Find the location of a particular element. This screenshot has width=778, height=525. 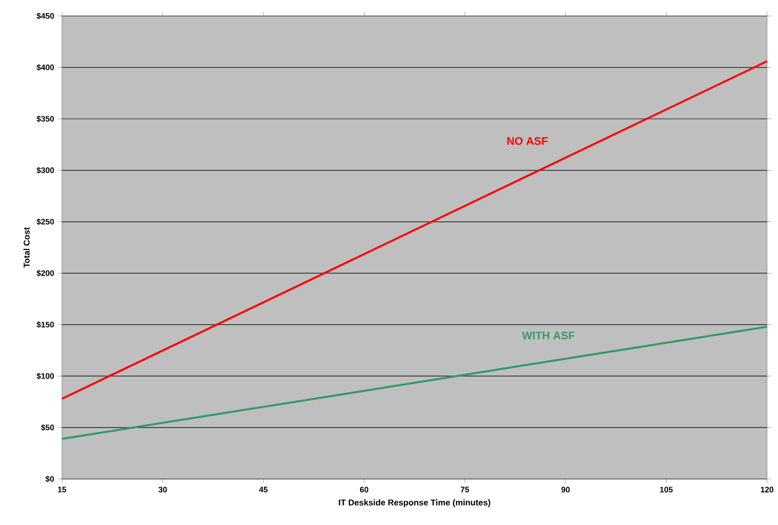

series-label: NO ASF is located at coordinates (527, 141).